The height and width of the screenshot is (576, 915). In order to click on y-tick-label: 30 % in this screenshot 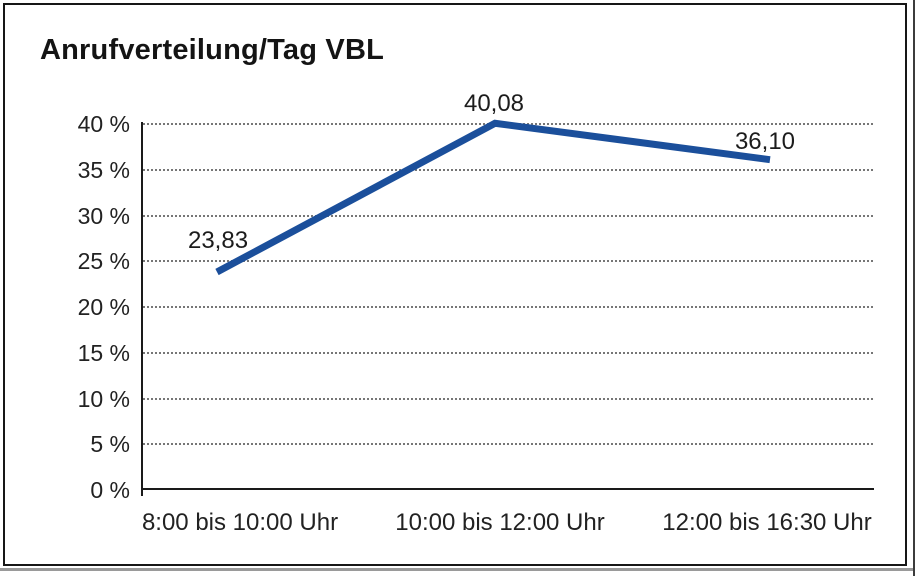, I will do `click(103, 215)`.